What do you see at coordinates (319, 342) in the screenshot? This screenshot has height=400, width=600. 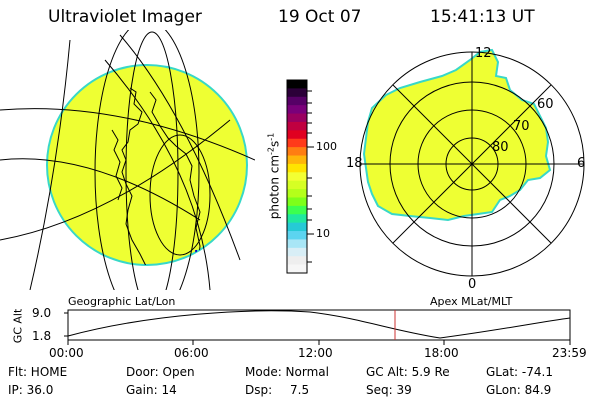 I see `altitude-x-ticks` at bounding box center [319, 342].